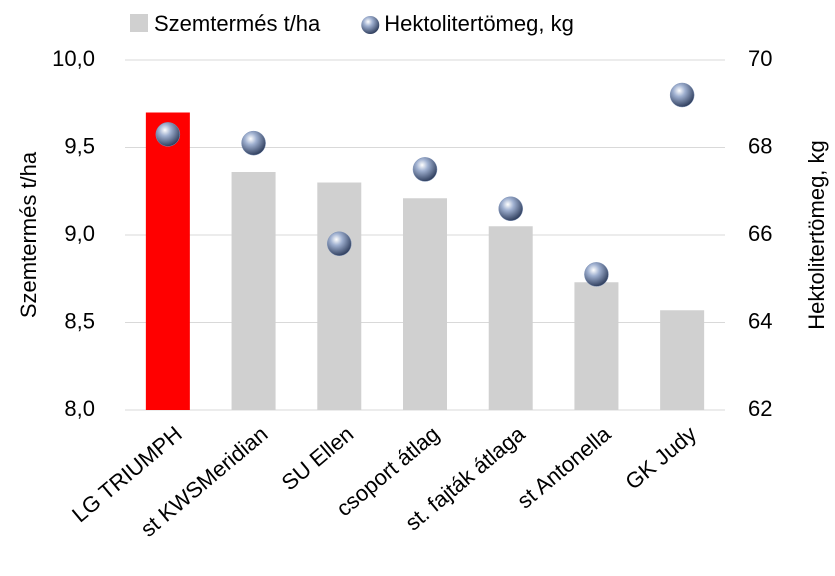 The width and height of the screenshot is (835, 576). Describe the element at coordinates (760, 320) in the screenshot. I see `y2-tick-label: 64` at that location.